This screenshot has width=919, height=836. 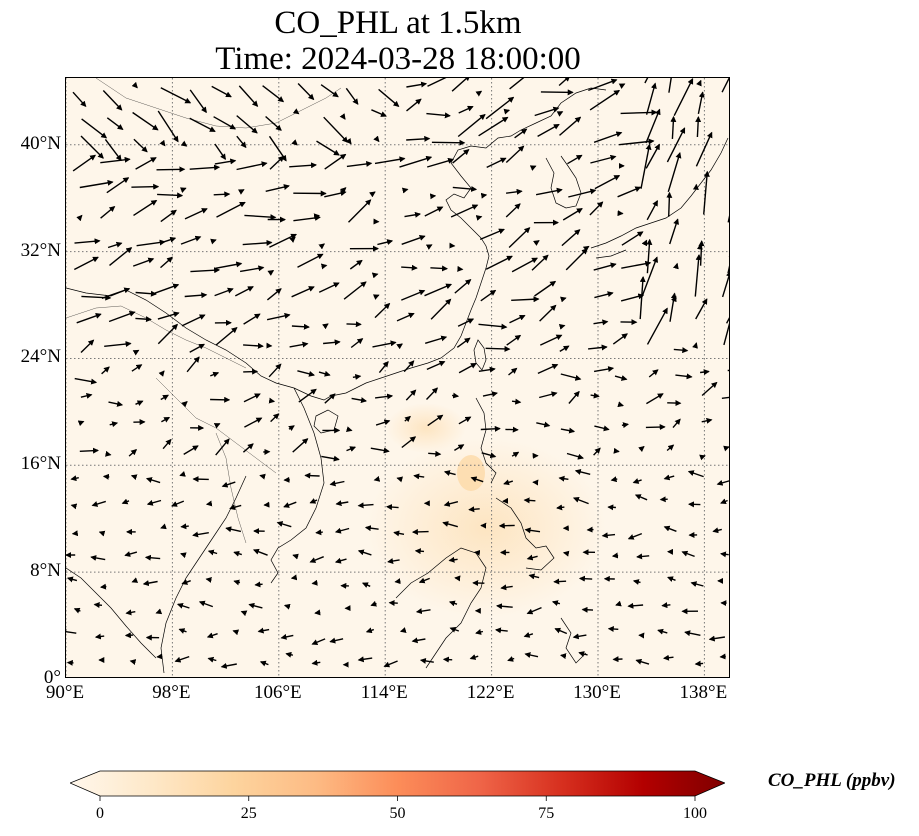 I want to click on latitude-tick-label: 8°N, so click(x=45, y=571).